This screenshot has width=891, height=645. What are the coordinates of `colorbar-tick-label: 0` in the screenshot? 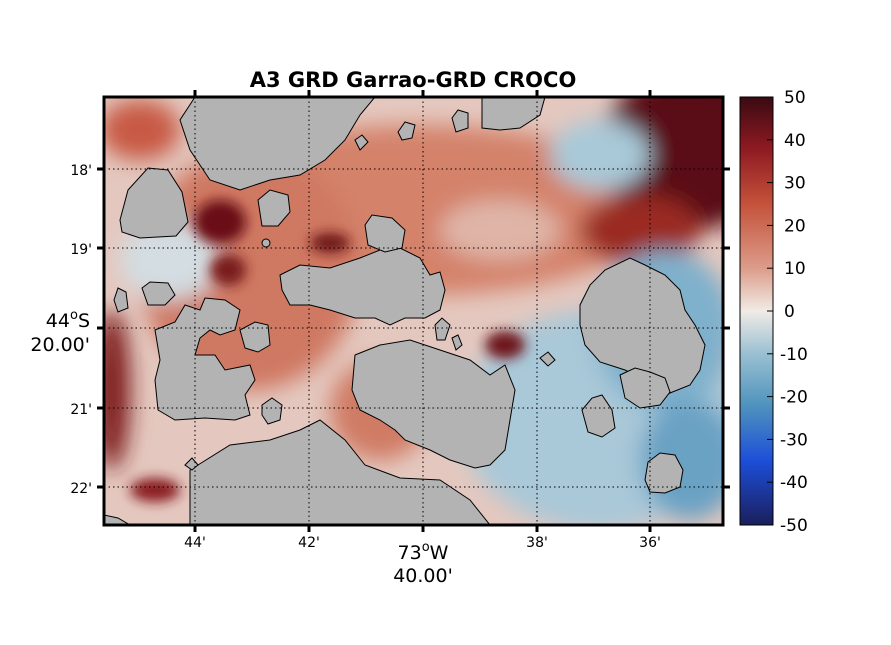 It's located at (789, 312).